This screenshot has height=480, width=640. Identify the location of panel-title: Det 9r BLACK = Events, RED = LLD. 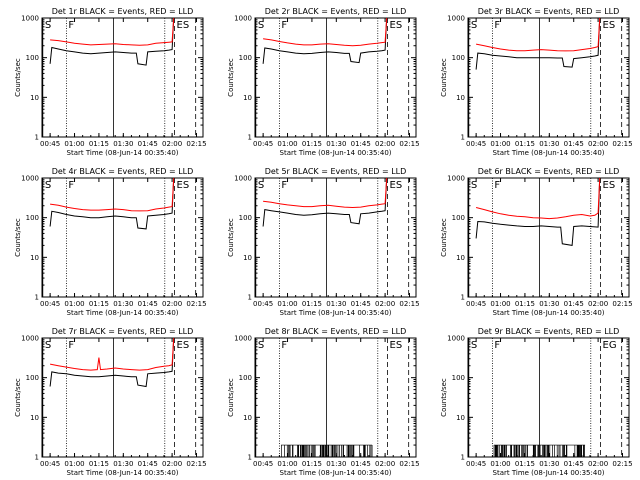
(549, 331).